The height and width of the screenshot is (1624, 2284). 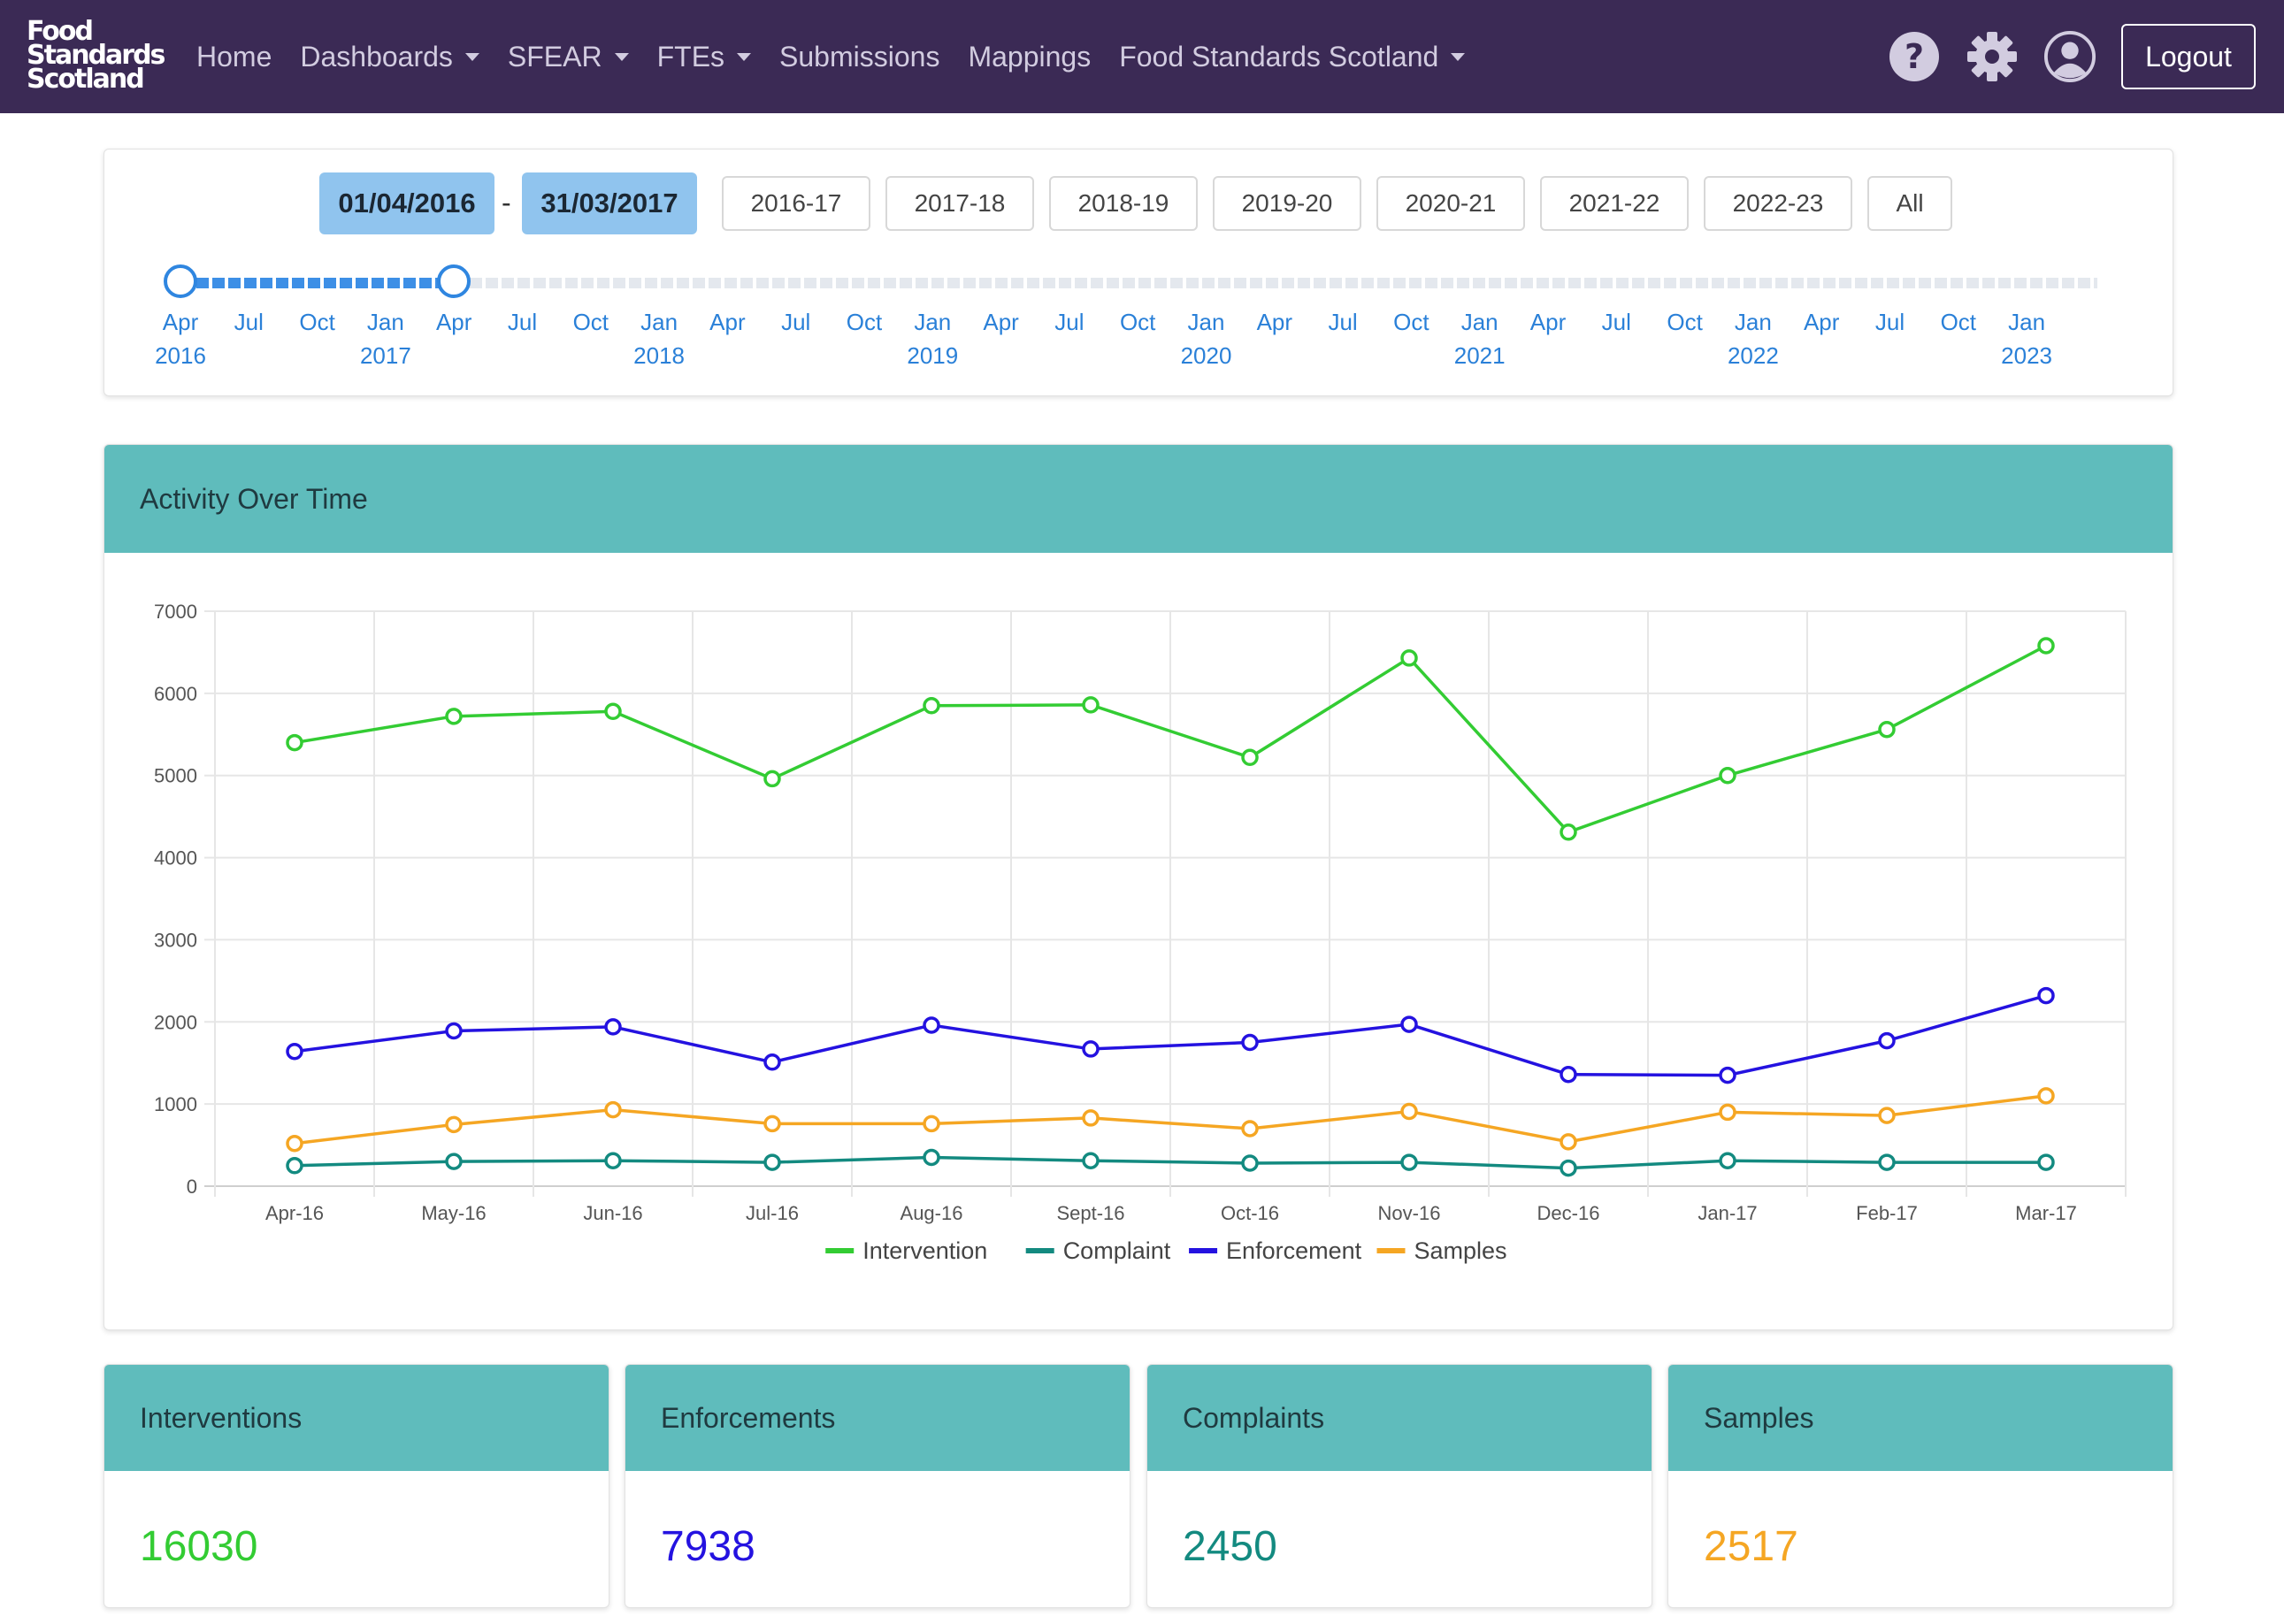 What do you see at coordinates (192, 1187) in the screenshot?
I see `y-tick-label: 0` at bounding box center [192, 1187].